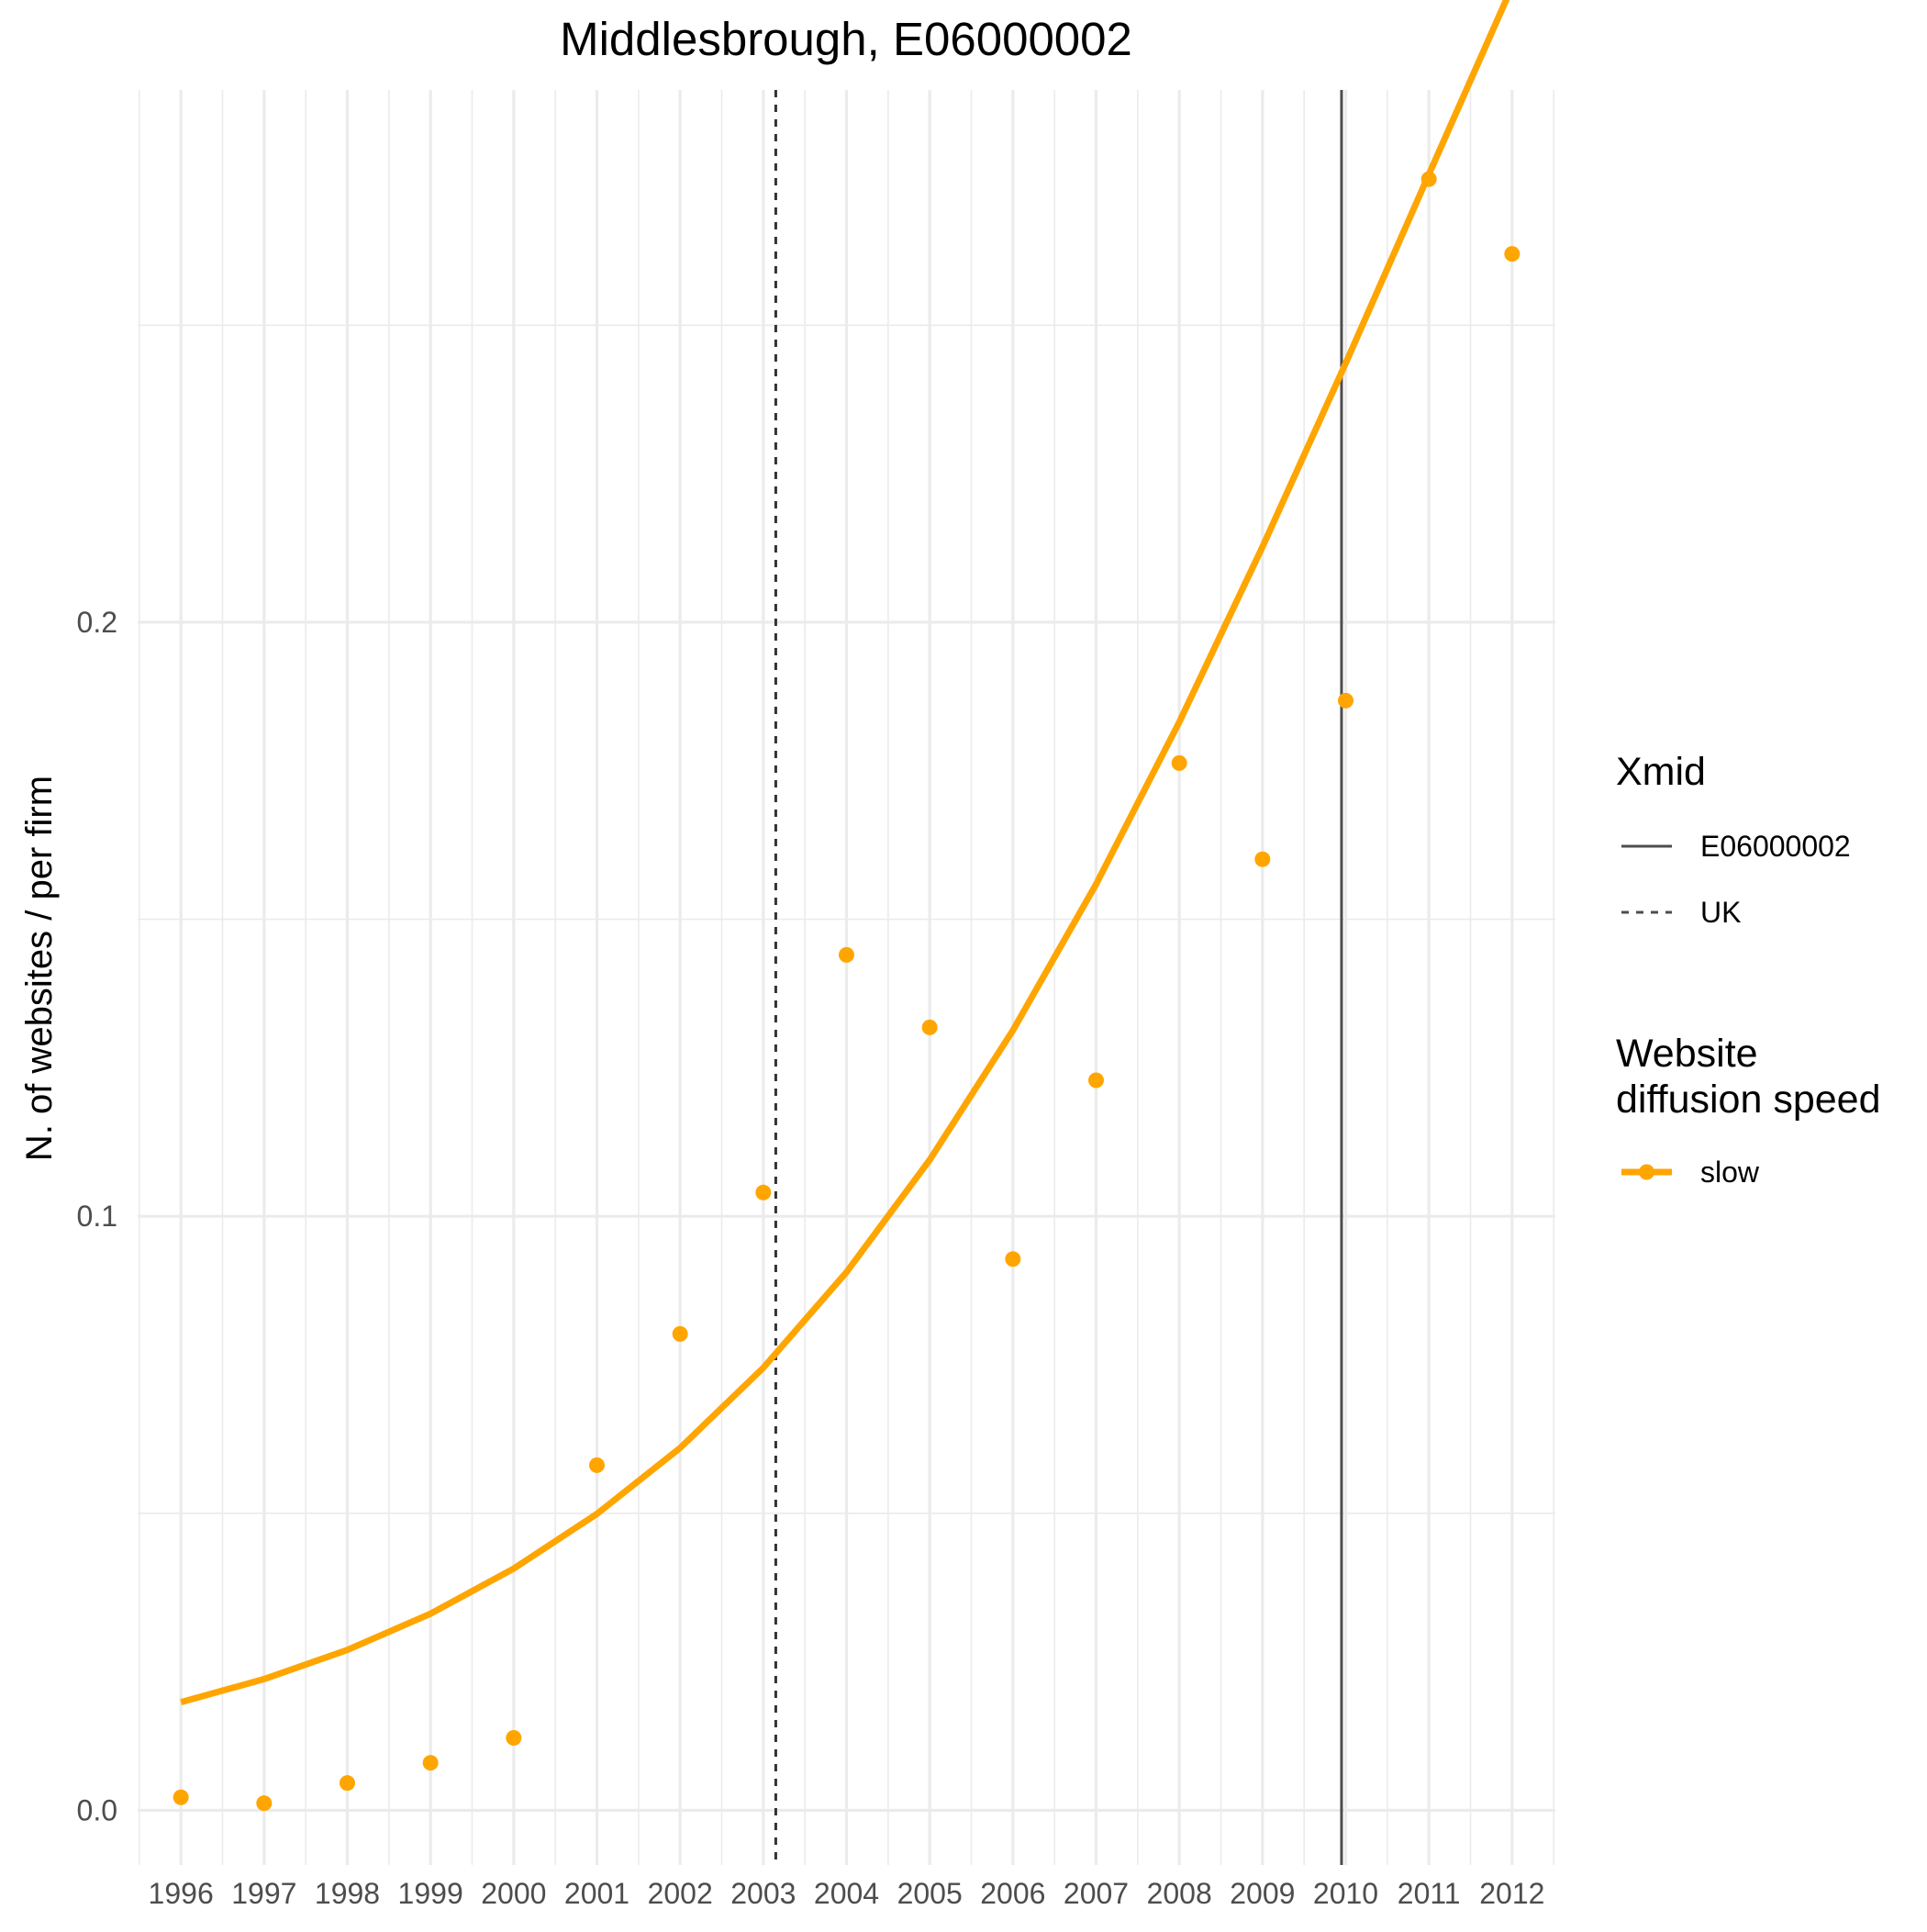  Describe the element at coordinates (1736, 880) in the screenshot. I see `legend-xmid-entries: E06000002 UK` at that location.